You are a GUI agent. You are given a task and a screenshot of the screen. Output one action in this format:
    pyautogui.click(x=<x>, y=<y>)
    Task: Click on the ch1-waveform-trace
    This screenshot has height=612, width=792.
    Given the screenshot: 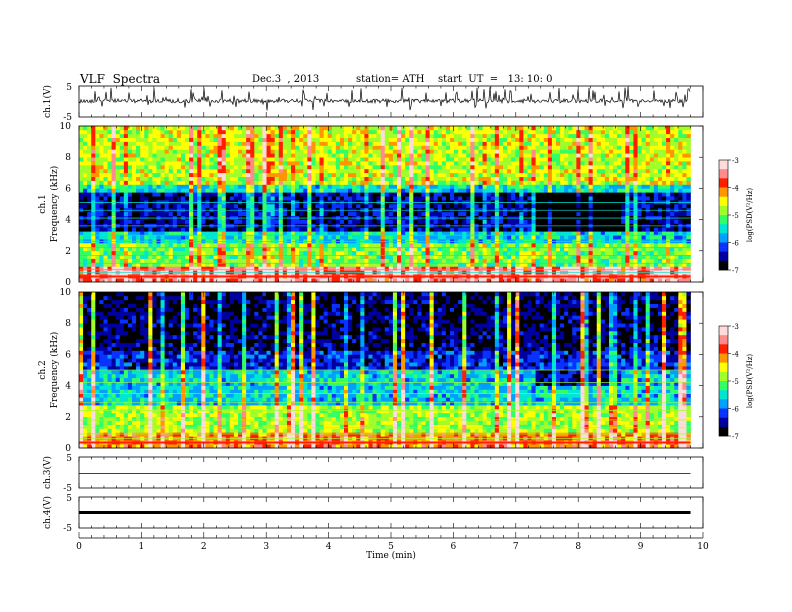 What is the action you would take?
    pyautogui.click(x=384, y=99)
    